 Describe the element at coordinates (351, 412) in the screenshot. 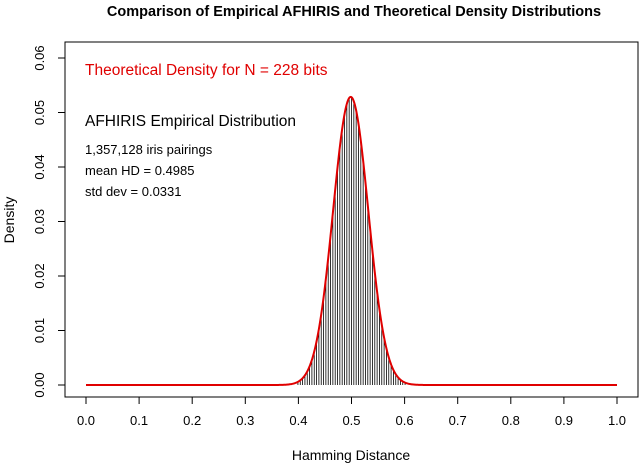

I see `x-axis: 0.0 0.1 0.2 0.3 0.4 0.5 0.6 0.7 0.8 0.9 1.0` at that location.